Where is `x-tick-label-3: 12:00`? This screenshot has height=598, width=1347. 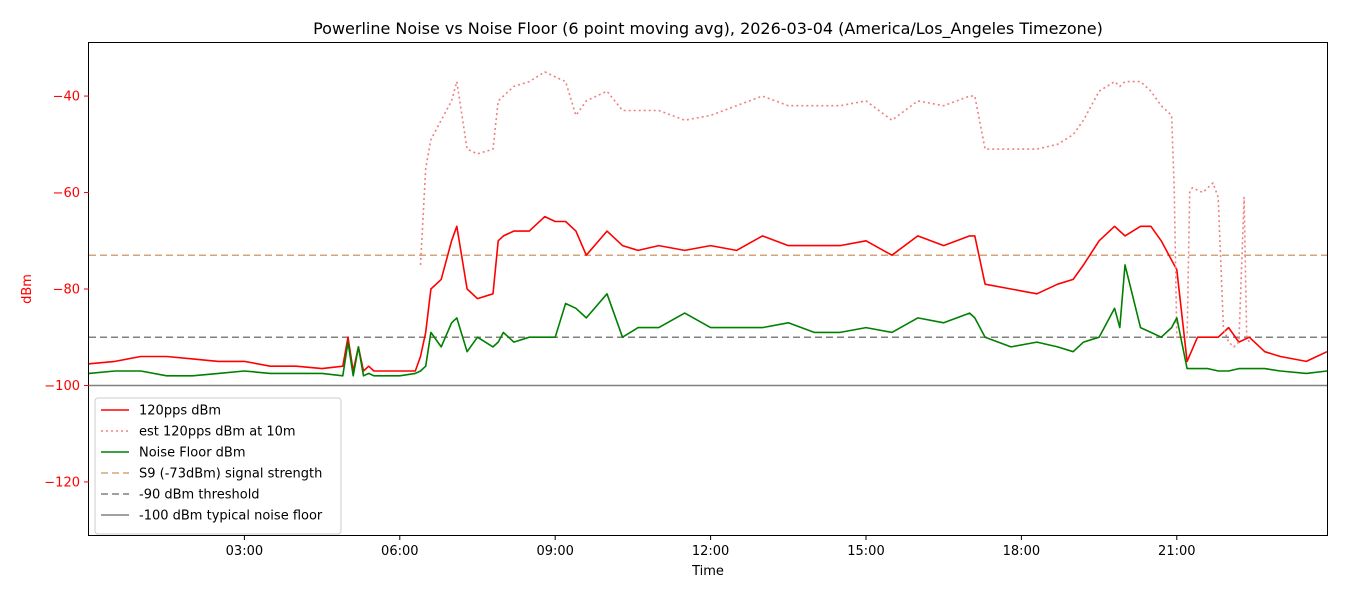 x-tick-label-3: 12:00 is located at coordinates (710, 551).